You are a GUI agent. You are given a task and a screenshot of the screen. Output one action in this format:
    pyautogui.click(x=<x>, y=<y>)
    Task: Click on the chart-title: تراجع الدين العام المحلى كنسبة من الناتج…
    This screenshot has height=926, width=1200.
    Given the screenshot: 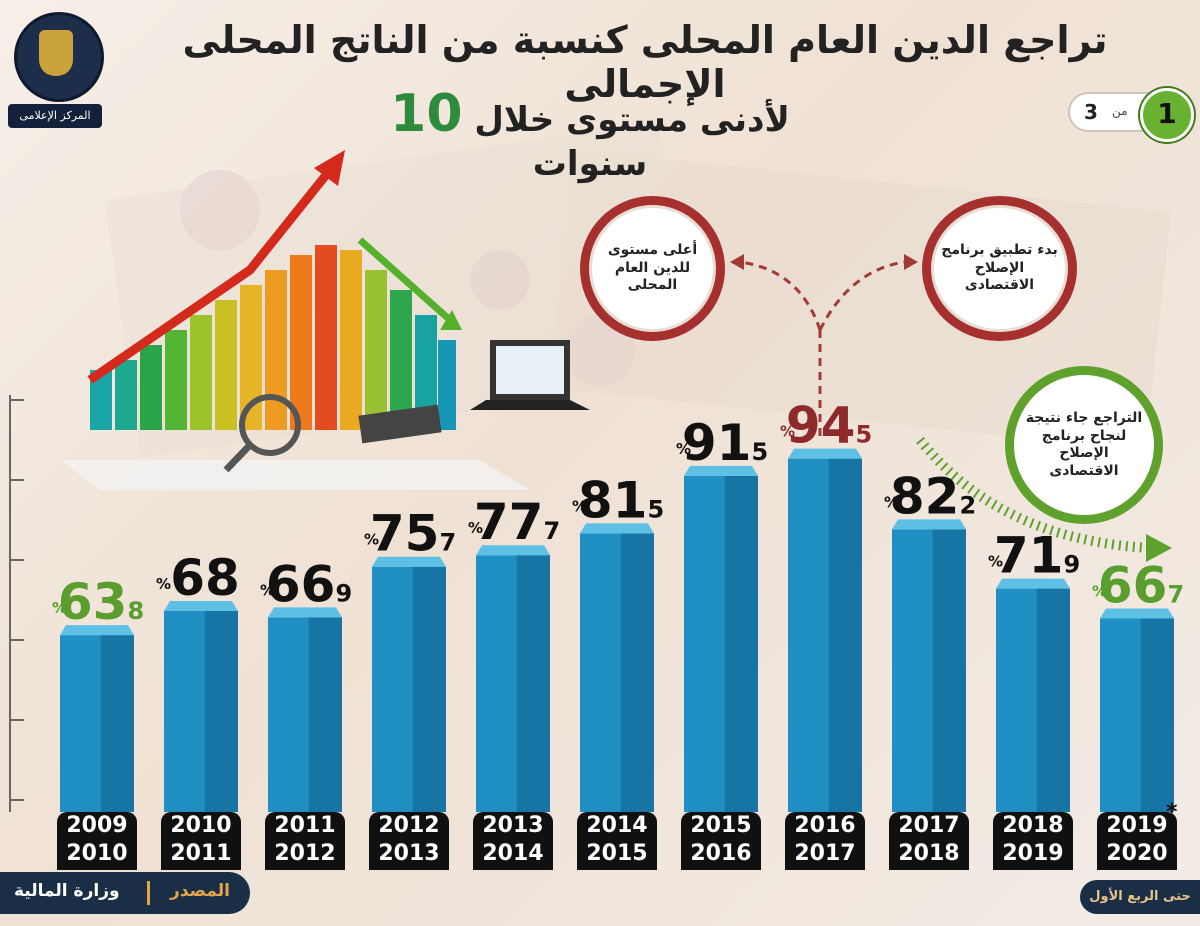 What is the action you would take?
    pyautogui.click(x=645, y=62)
    